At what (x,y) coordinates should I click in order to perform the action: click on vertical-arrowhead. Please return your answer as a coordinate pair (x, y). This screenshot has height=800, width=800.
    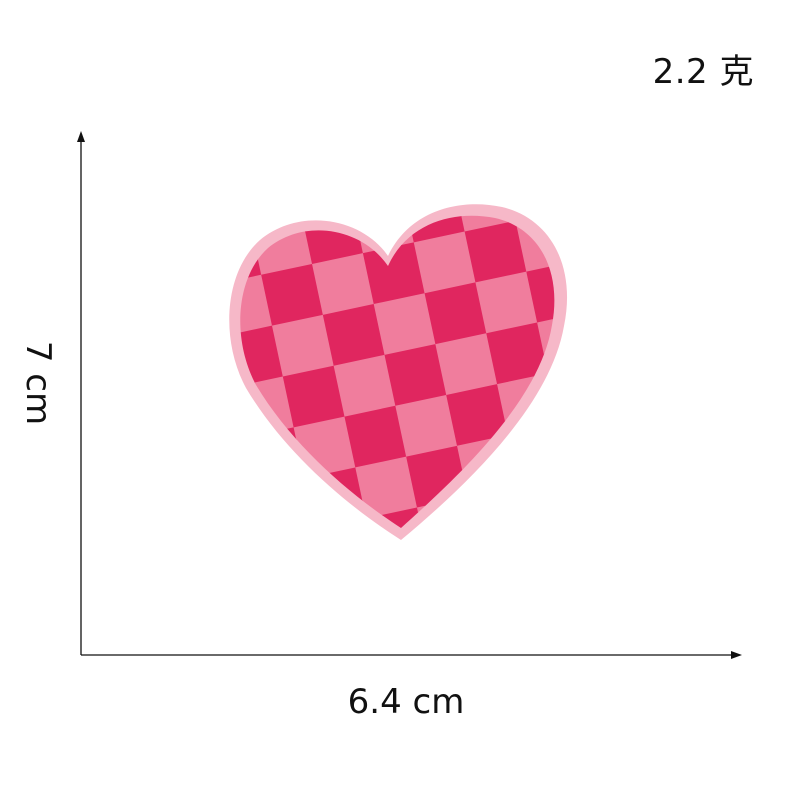
    Looking at the image, I should click on (81, 136).